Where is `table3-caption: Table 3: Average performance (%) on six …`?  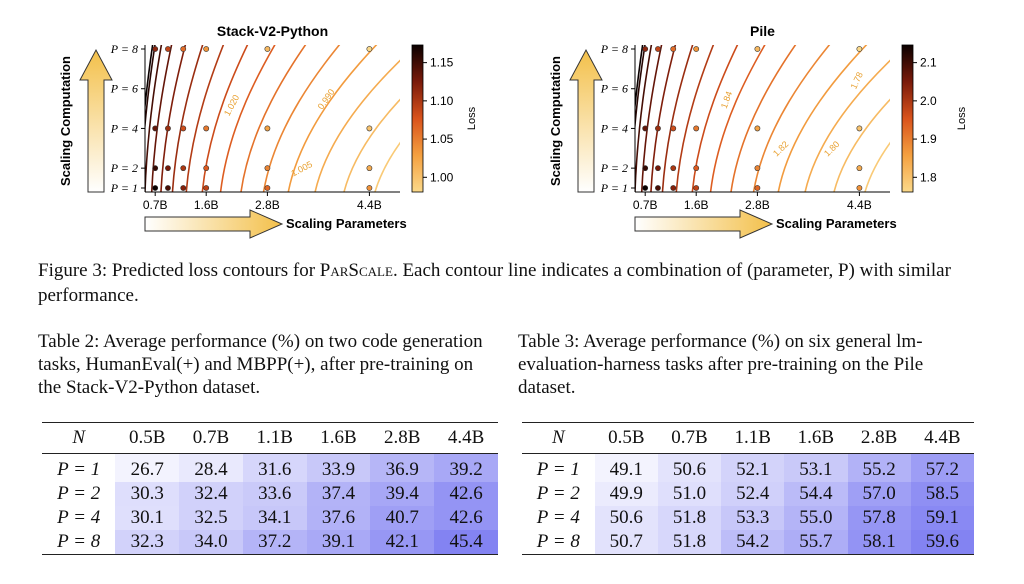
table3-caption: Table 3: Average performance (%) on six … is located at coordinates (721, 364).